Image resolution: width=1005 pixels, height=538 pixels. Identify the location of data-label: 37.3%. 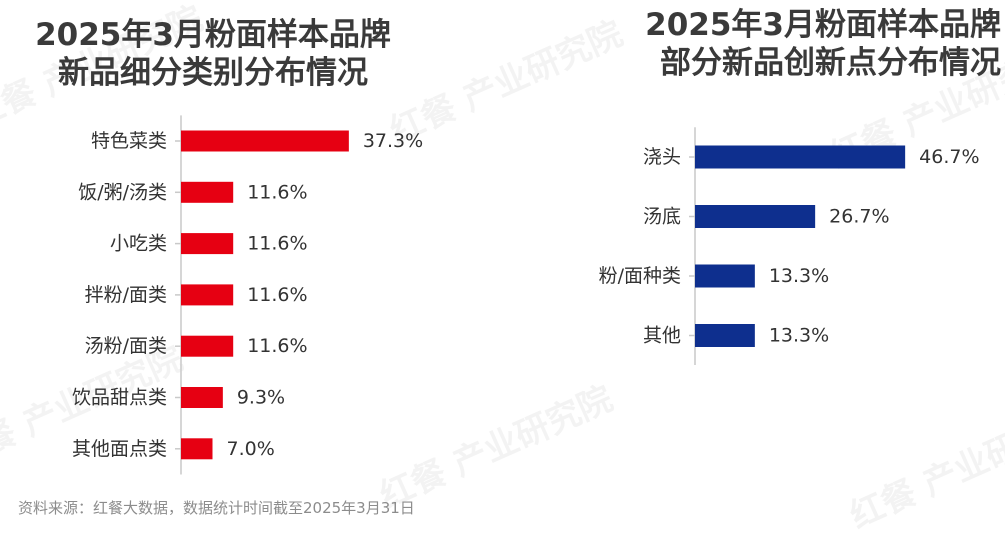
(393, 141).